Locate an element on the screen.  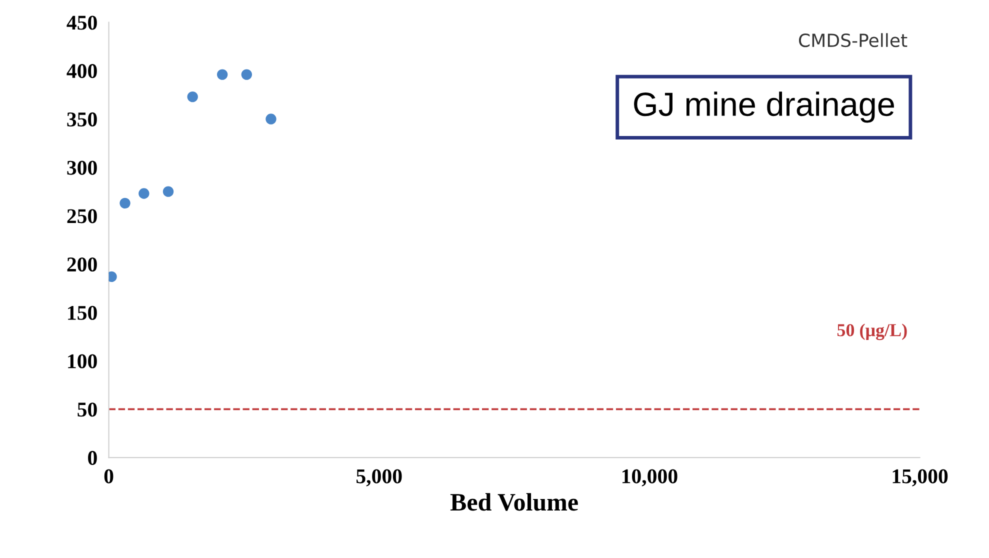
y-tick-label: 350 is located at coordinates (82, 119).